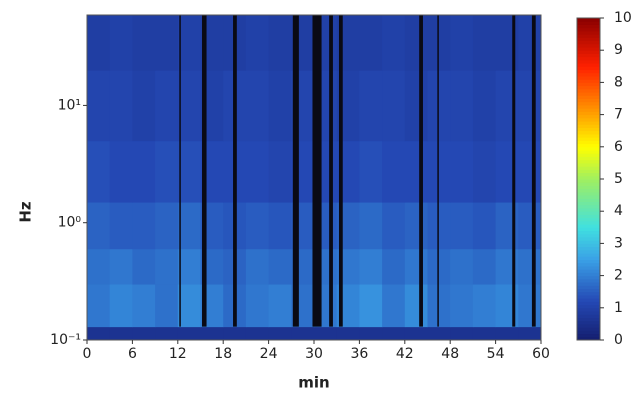 This screenshot has height=397, width=637. Describe the element at coordinates (314, 354) in the screenshot. I see `x-tick-label: 30` at that location.